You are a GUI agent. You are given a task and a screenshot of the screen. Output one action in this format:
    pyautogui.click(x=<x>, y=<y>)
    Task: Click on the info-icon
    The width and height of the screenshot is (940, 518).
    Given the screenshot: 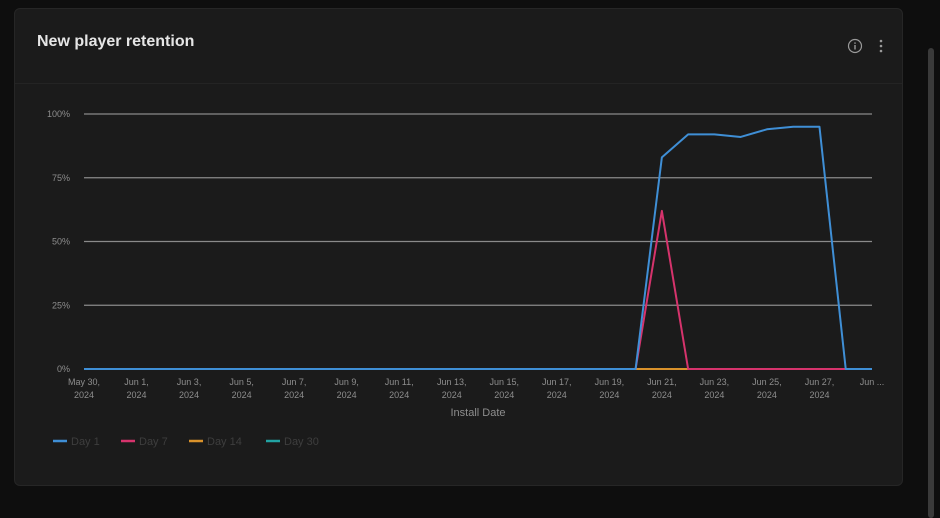 What is the action you would take?
    pyautogui.click(x=855, y=46)
    